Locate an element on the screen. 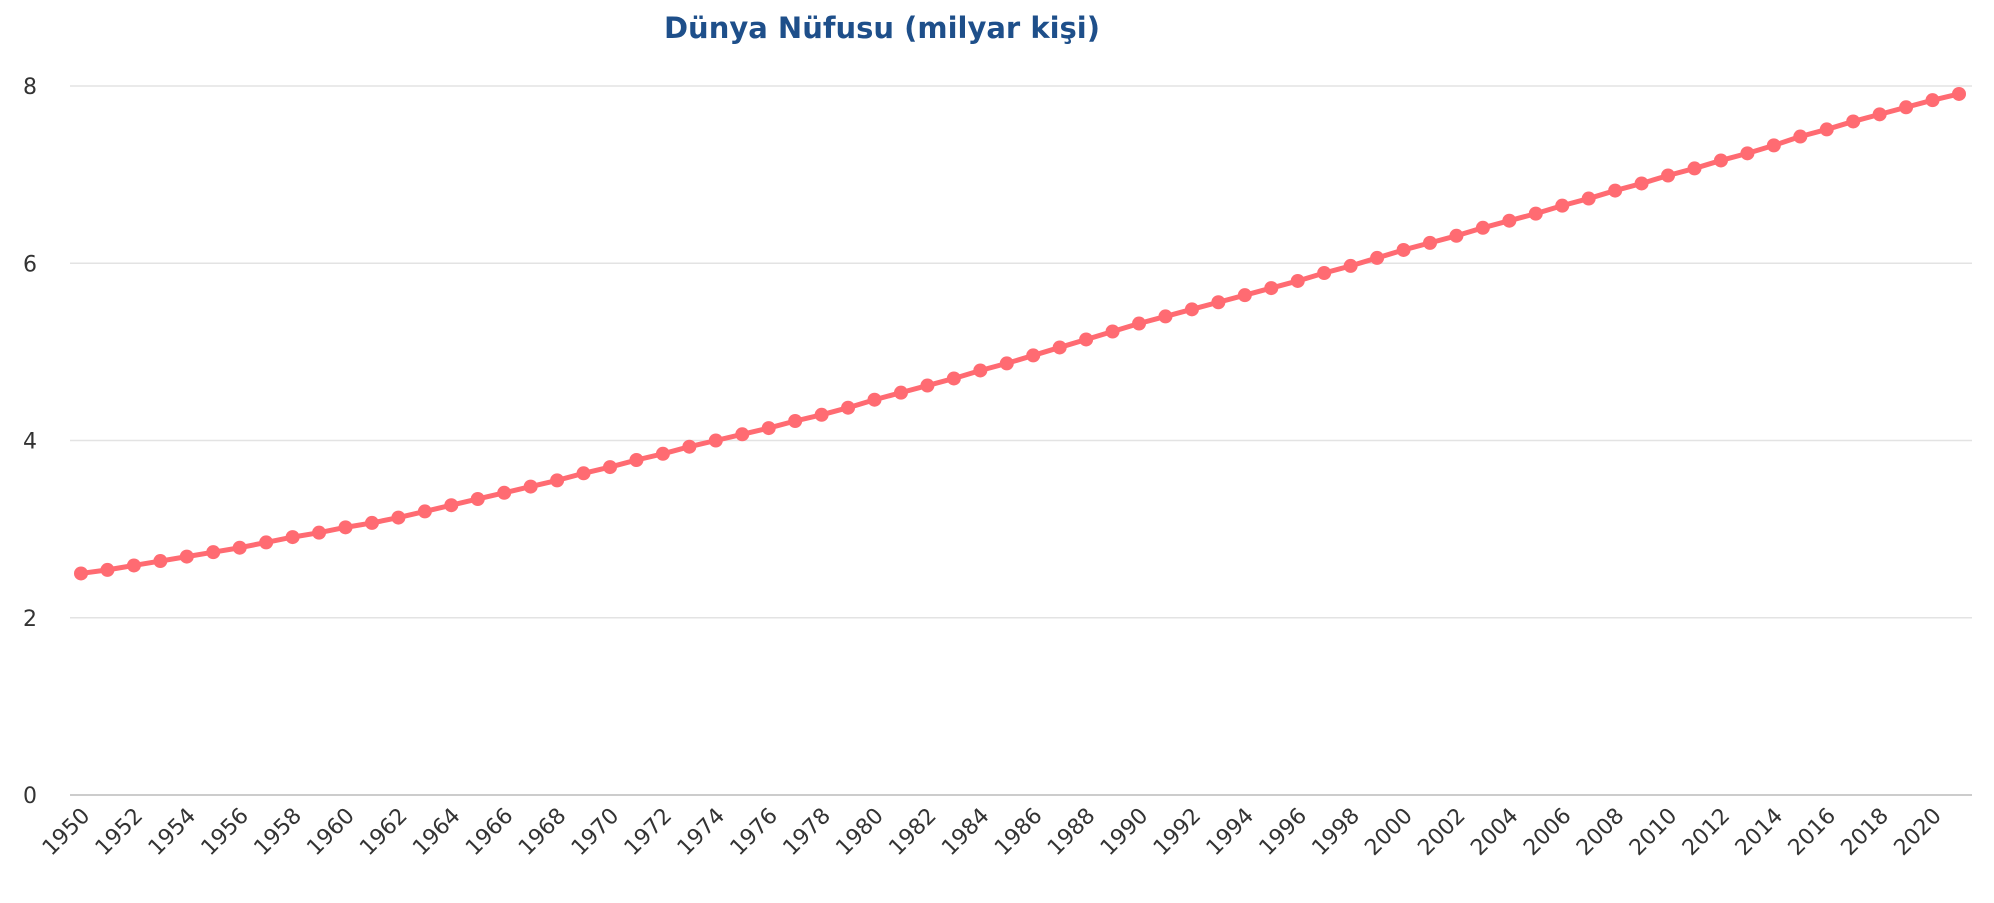  x-tick-label: 1954 is located at coordinates (172, 832).